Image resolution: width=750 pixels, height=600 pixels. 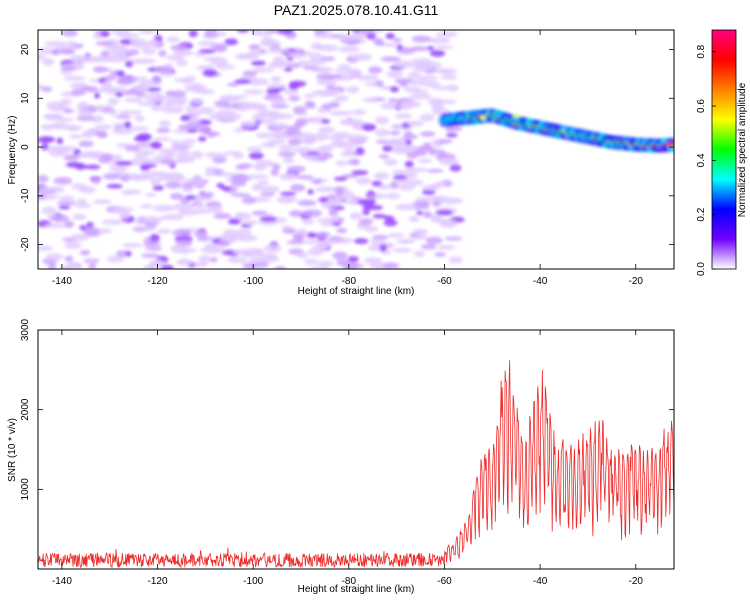 I want to click on y-tick-label: -20, so click(x=25, y=244).